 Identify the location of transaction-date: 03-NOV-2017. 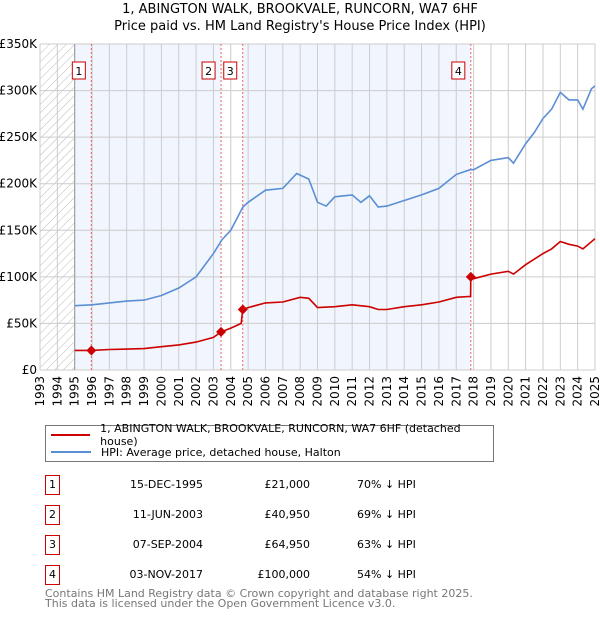
(166, 574).